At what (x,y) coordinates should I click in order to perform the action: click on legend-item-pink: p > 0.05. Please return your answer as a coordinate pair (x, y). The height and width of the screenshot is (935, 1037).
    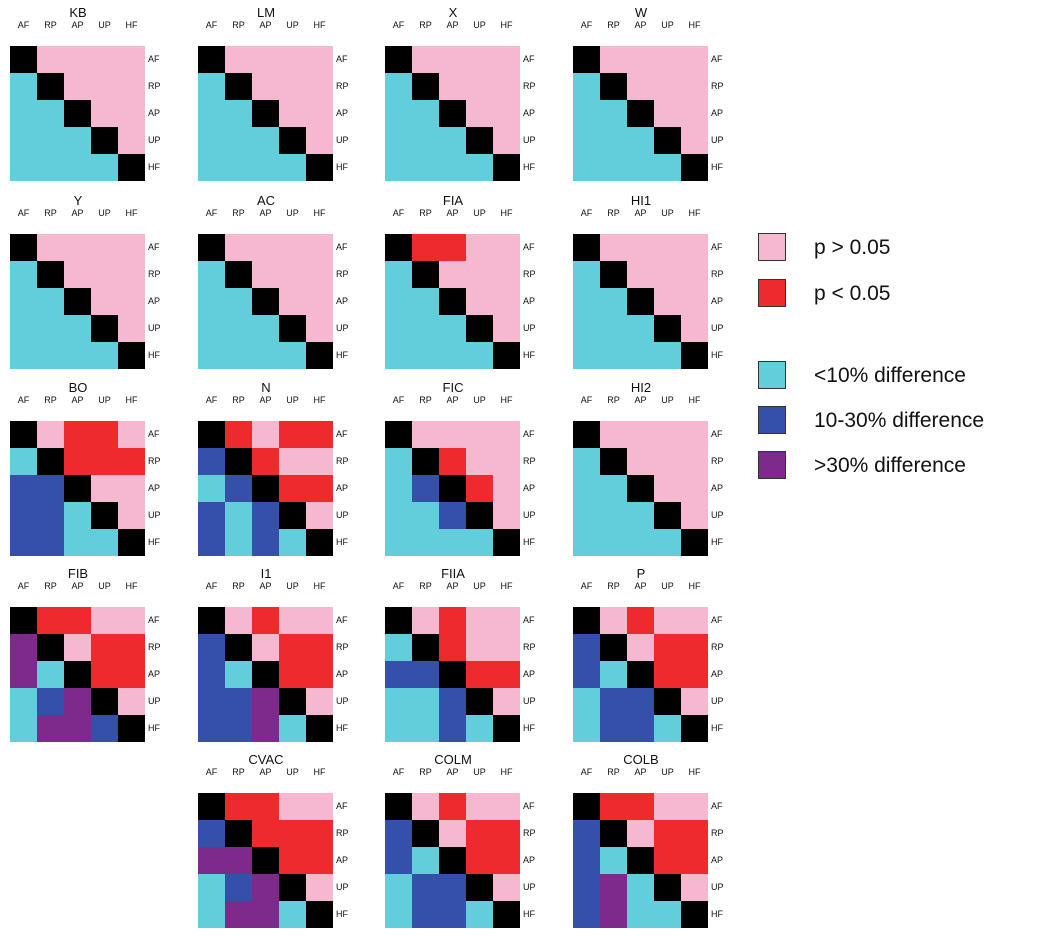
    Looking at the image, I should click on (895, 248).